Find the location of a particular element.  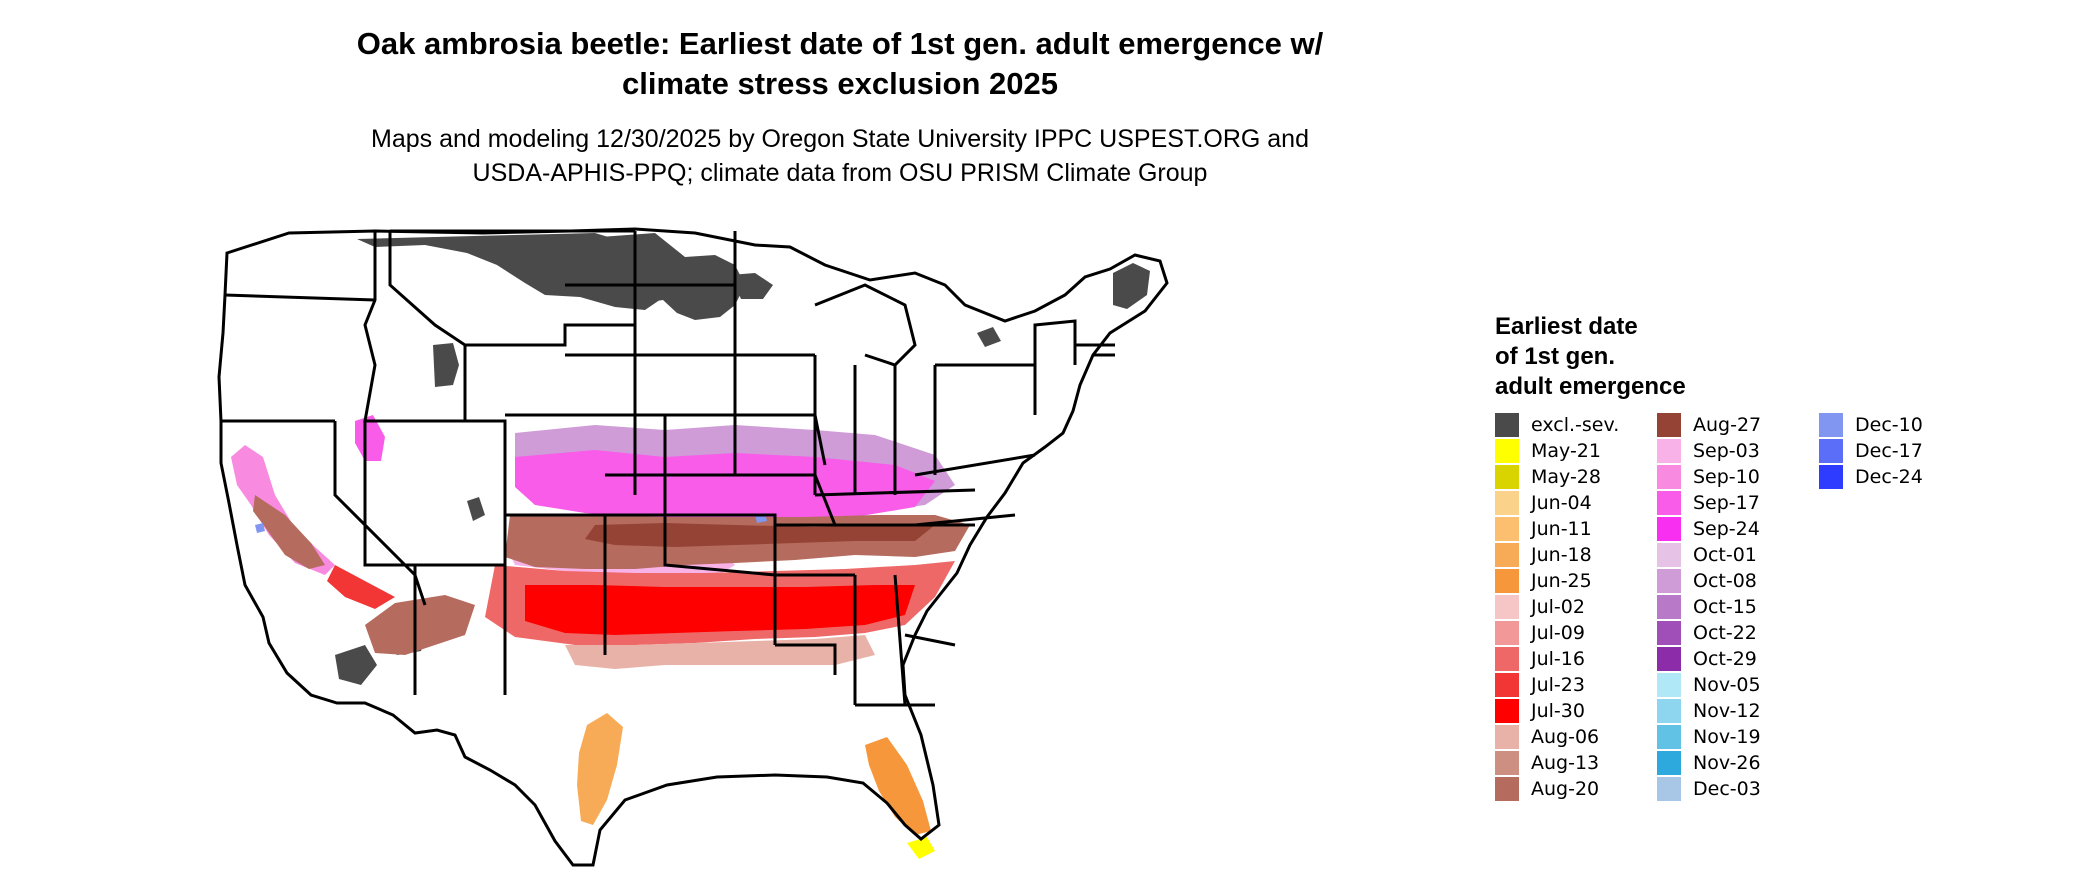

legend-item: Jul-09 is located at coordinates (1568, 633).